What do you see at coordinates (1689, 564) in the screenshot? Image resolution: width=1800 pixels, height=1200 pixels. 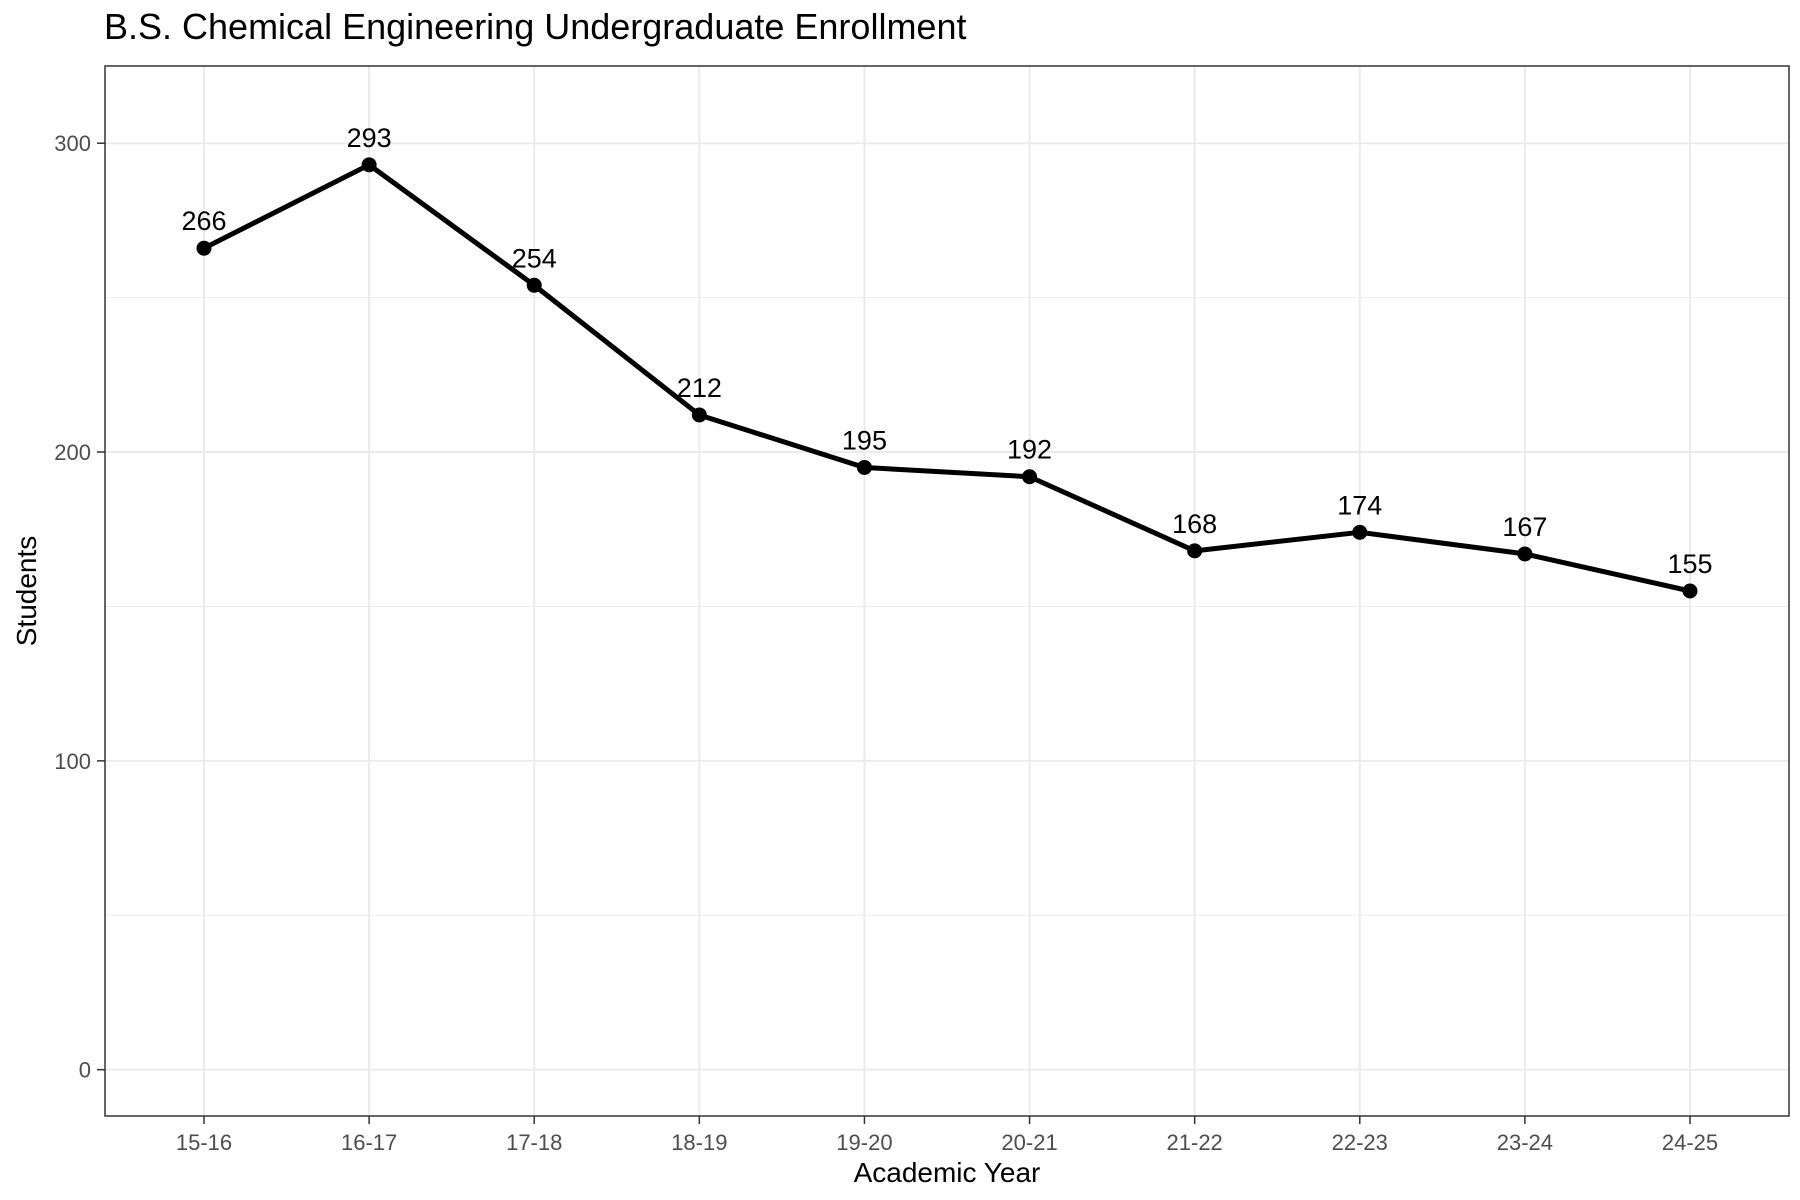 I see `data-label: 155` at bounding box center [1689, 564].